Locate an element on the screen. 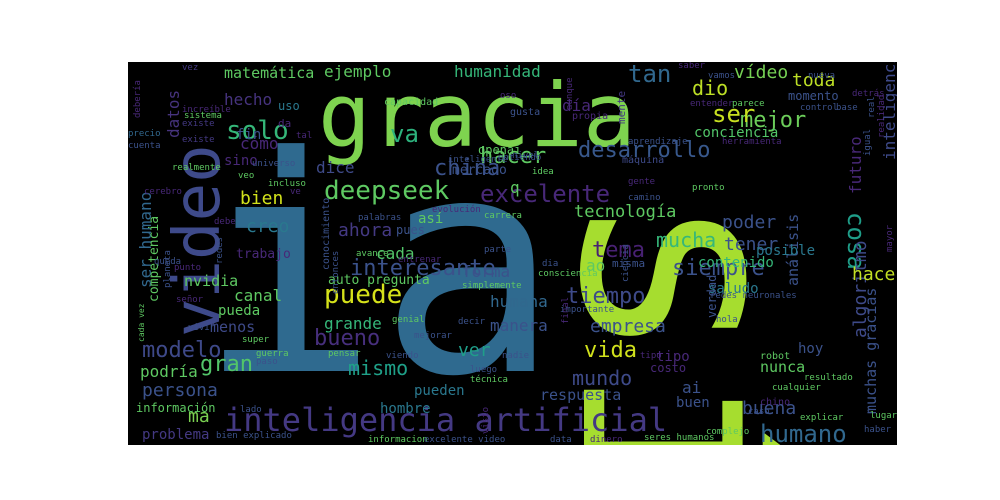 The image size is (1000, 500). cloud-word: ver is located at coordinates (474, 350).